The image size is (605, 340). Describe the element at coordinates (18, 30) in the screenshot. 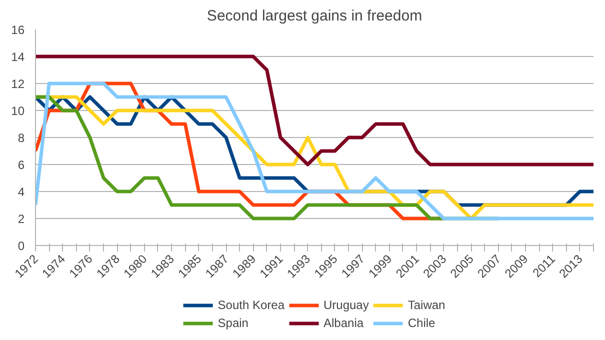

I see `y-tick-label: 16` at that location.